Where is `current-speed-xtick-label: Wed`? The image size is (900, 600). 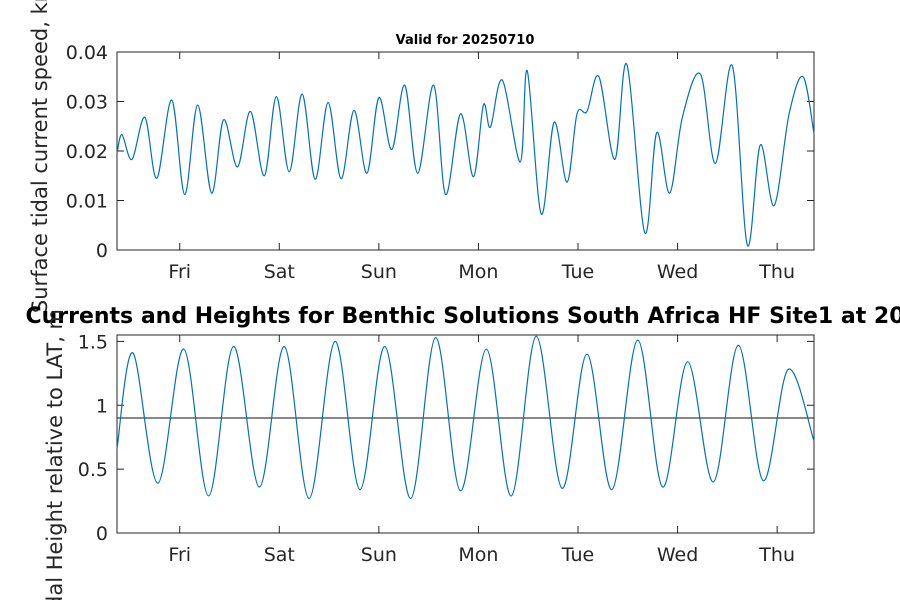 current-speed-xtick-label: Wed is located at coordinates (677, 272).